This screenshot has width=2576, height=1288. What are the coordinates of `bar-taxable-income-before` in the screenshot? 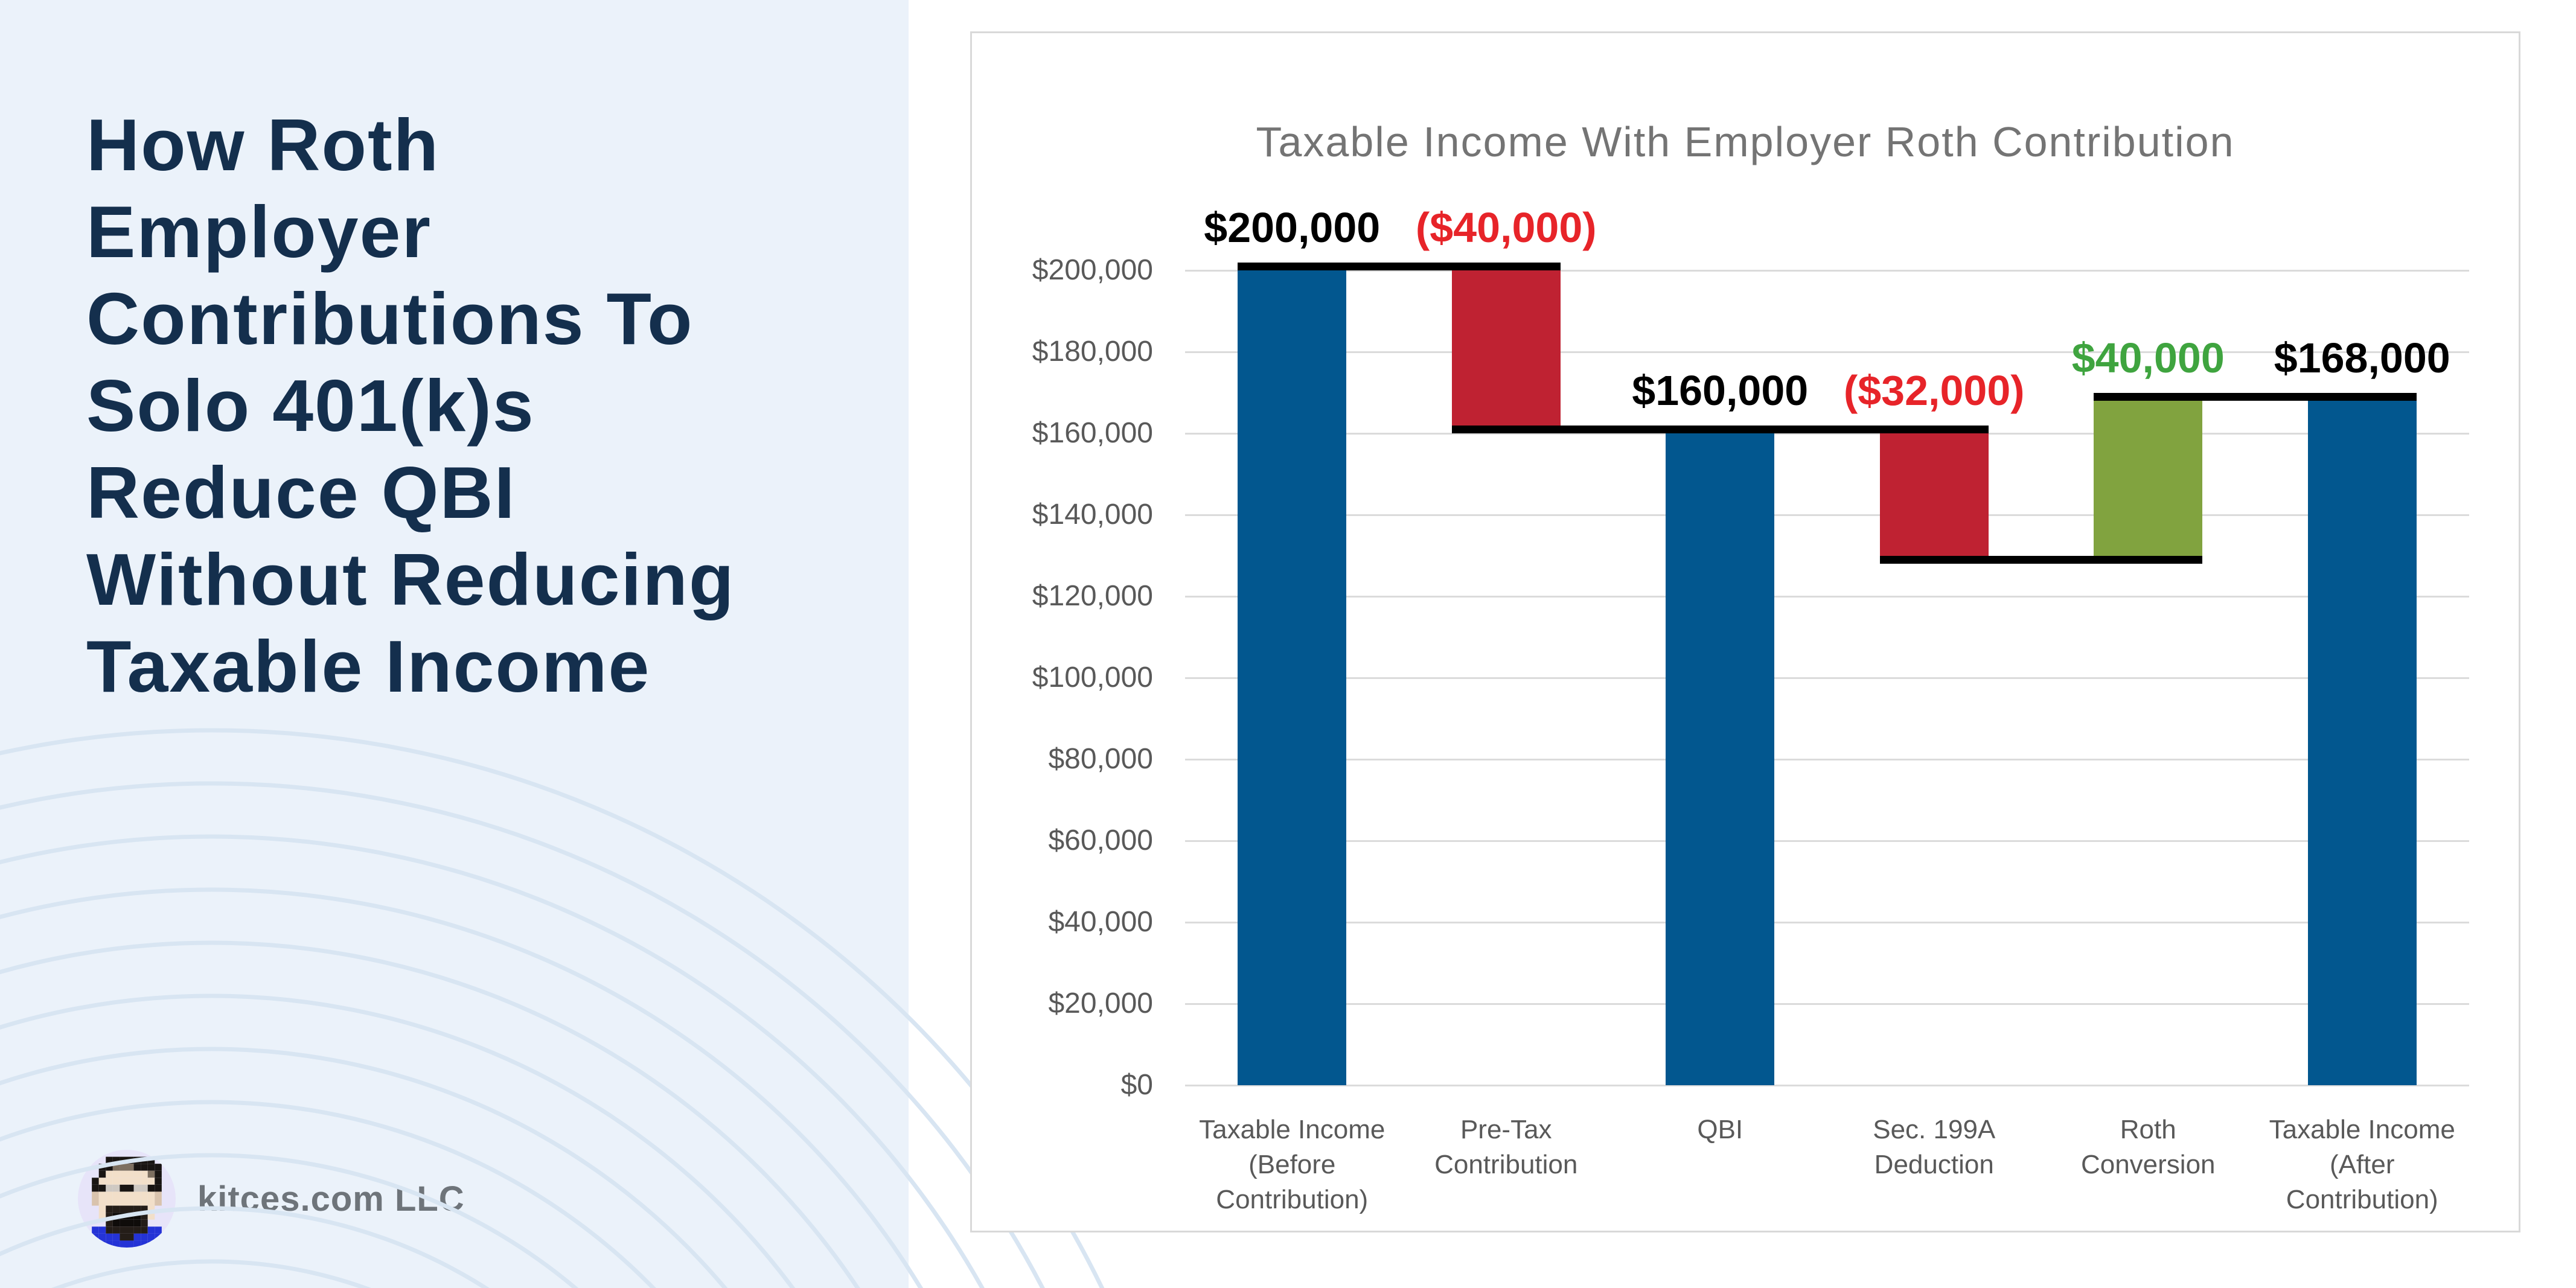 It's located at (1292, 677).